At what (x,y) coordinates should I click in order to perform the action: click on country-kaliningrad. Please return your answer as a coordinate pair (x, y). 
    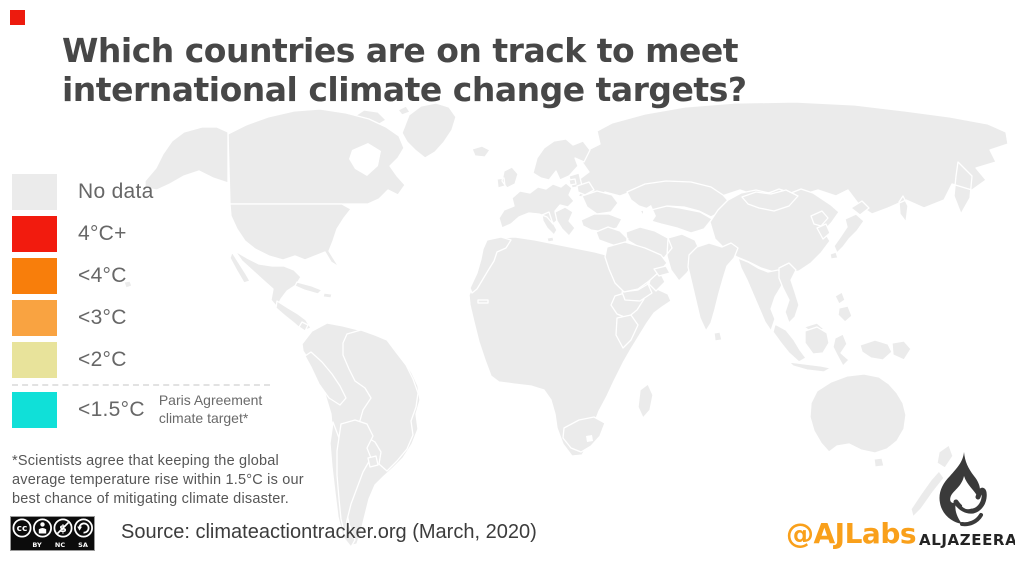
    Looking at the image, I should click on (572, 182).